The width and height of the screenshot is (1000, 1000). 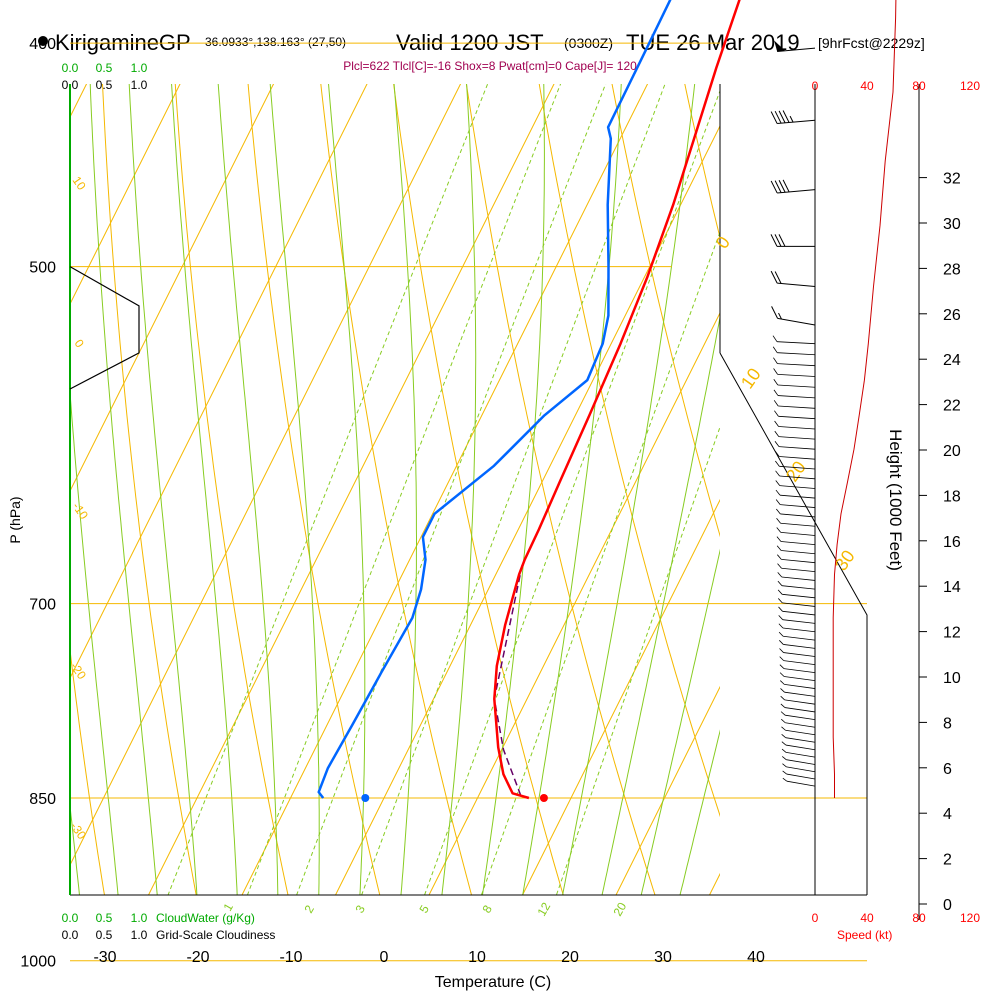 I want to click on station-coords: 36.0933°,138.163° (27,50), so click(x=275, y=42).